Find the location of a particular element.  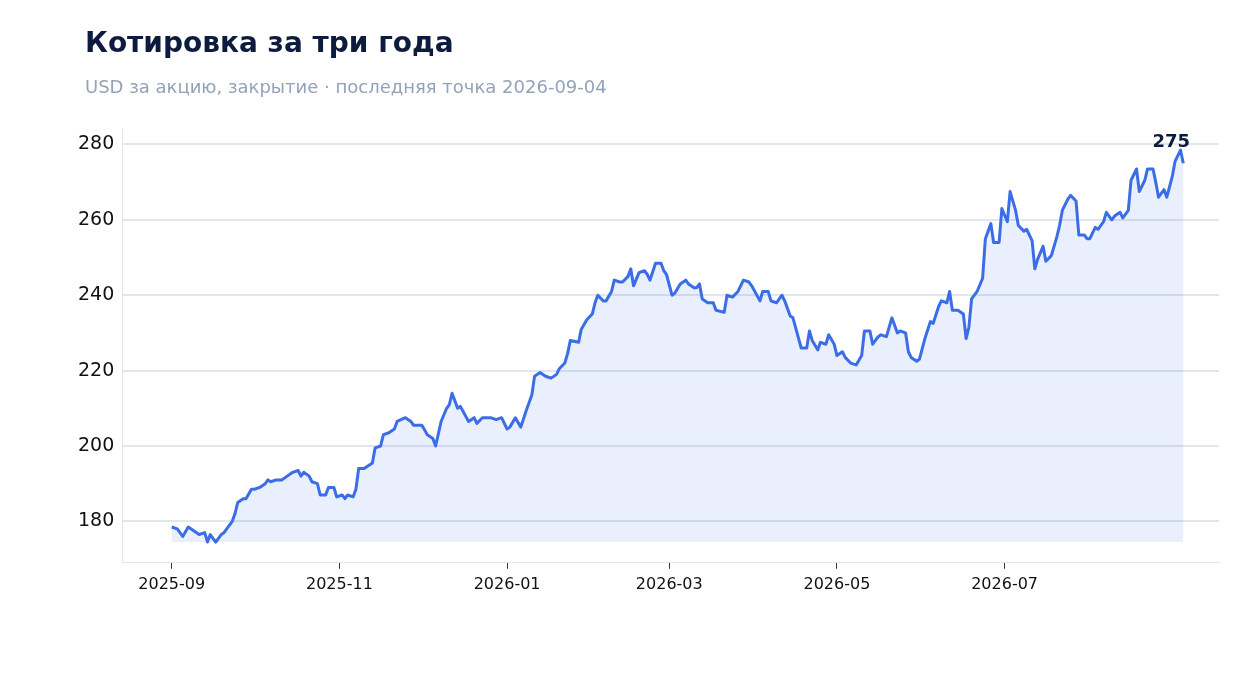

y-tick-label: 260 is located at coordinates (96, 217).